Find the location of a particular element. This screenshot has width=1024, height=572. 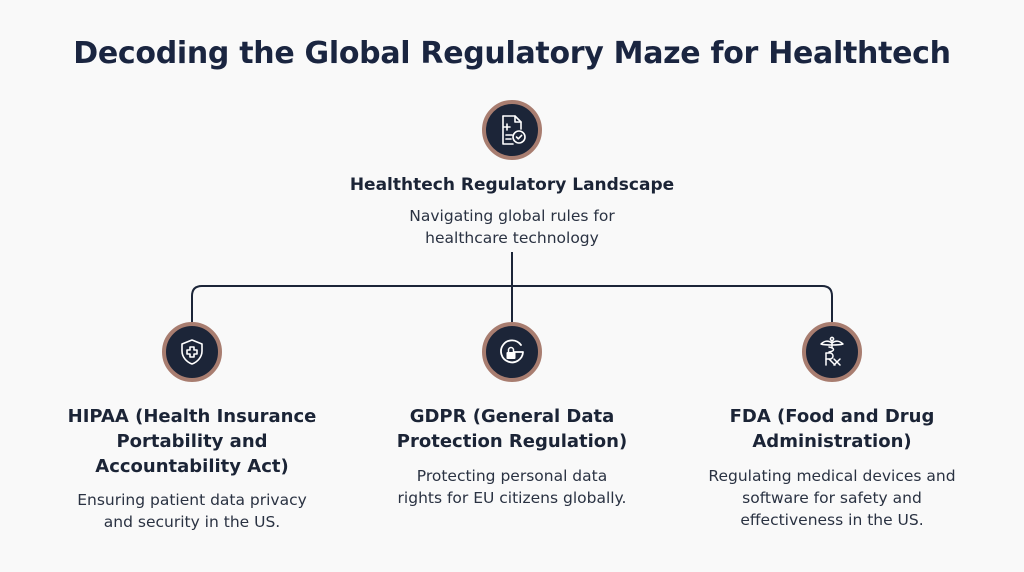

gdpr-description-line: rights for EU citizens globally. is located at coordinates (512, 498).